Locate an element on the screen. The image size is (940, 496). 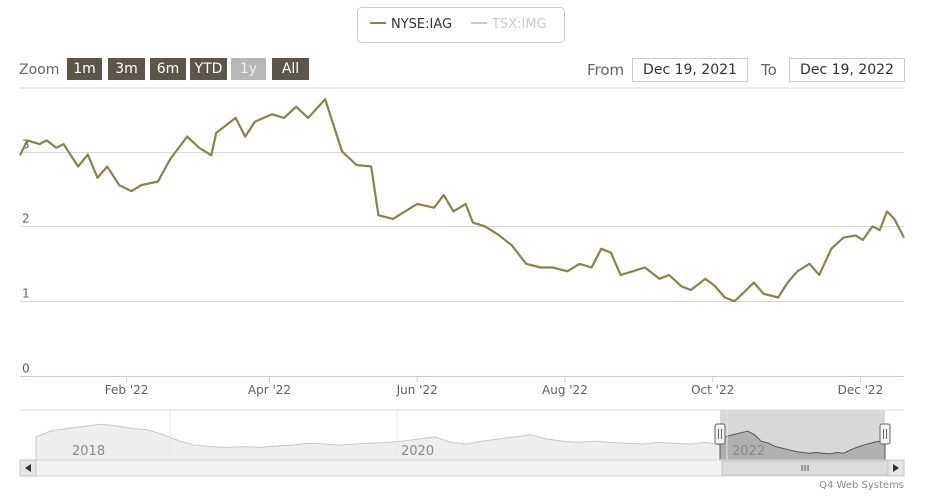
y-tick-label: 1 is located at coordinates (26, 294).